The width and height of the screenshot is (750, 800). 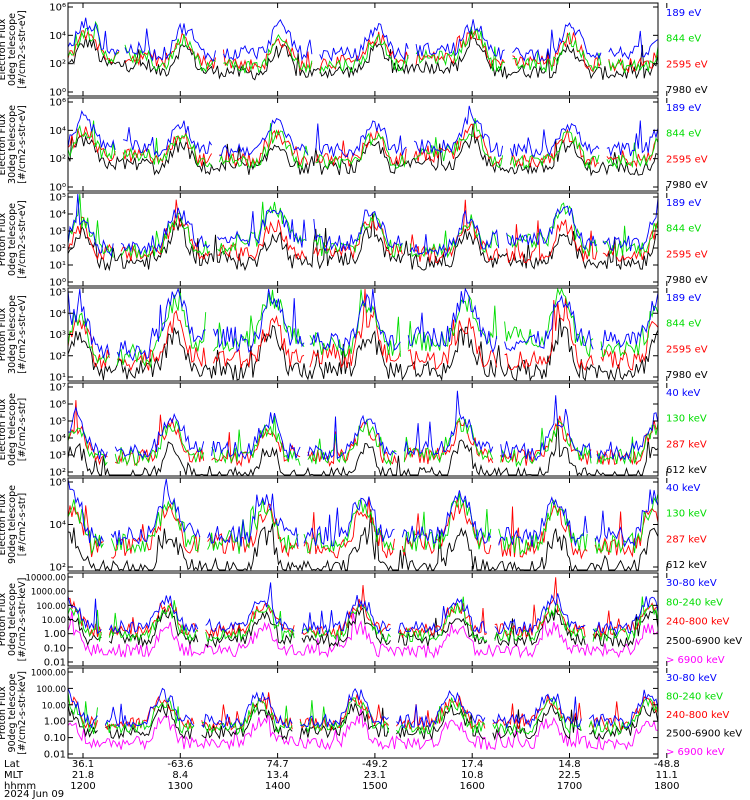 I want to click on footer-value: 23.1, so click(x=375, y=775).